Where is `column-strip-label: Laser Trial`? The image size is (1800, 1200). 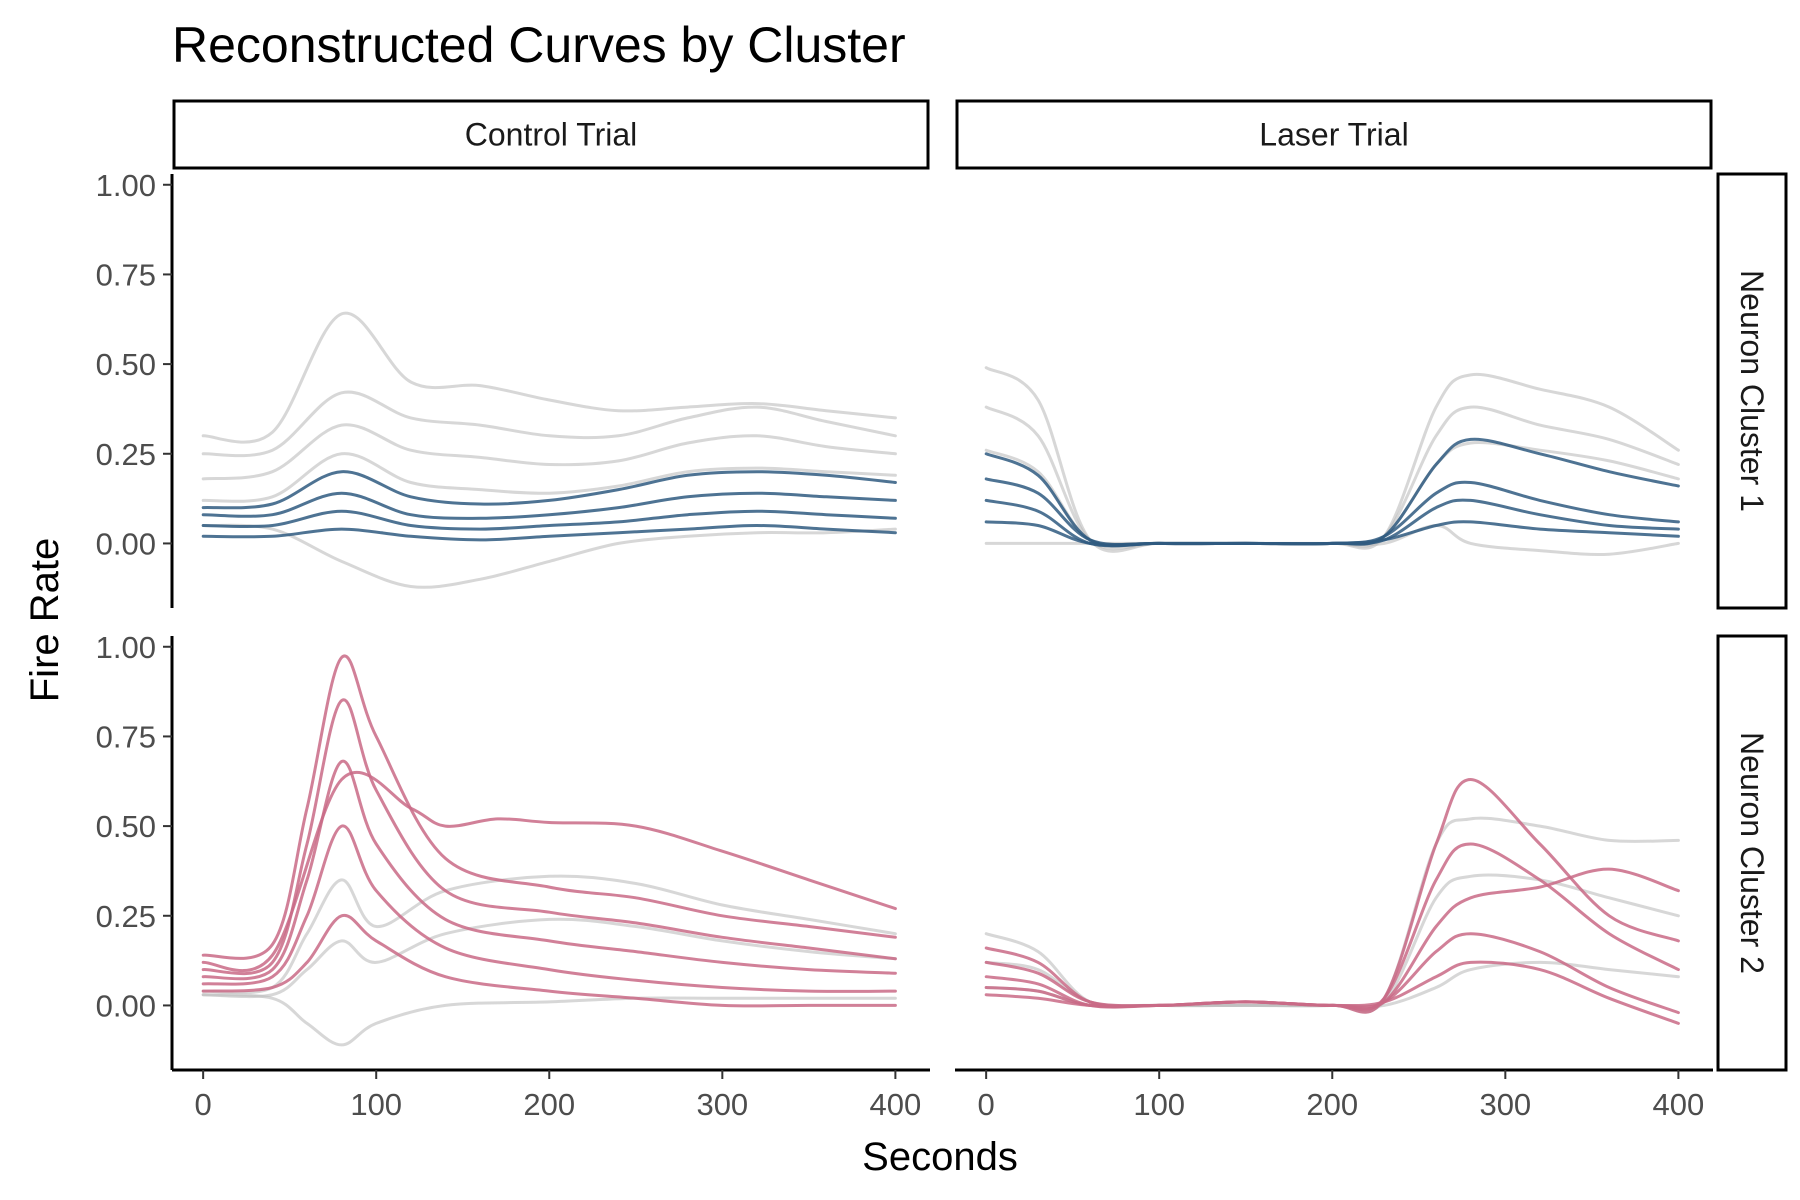 column-strip-label: Laser Trial is located at coordinates (1333, 135).